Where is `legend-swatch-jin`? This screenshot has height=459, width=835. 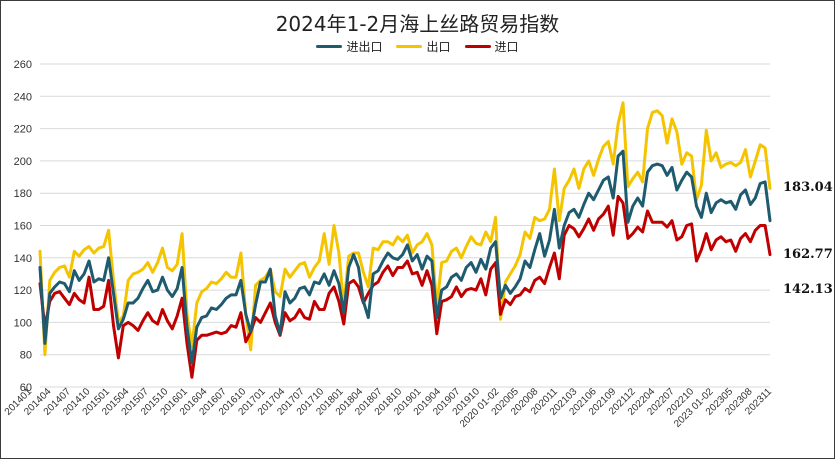
legend-swatch-jin is located at coordinates (477, 46).